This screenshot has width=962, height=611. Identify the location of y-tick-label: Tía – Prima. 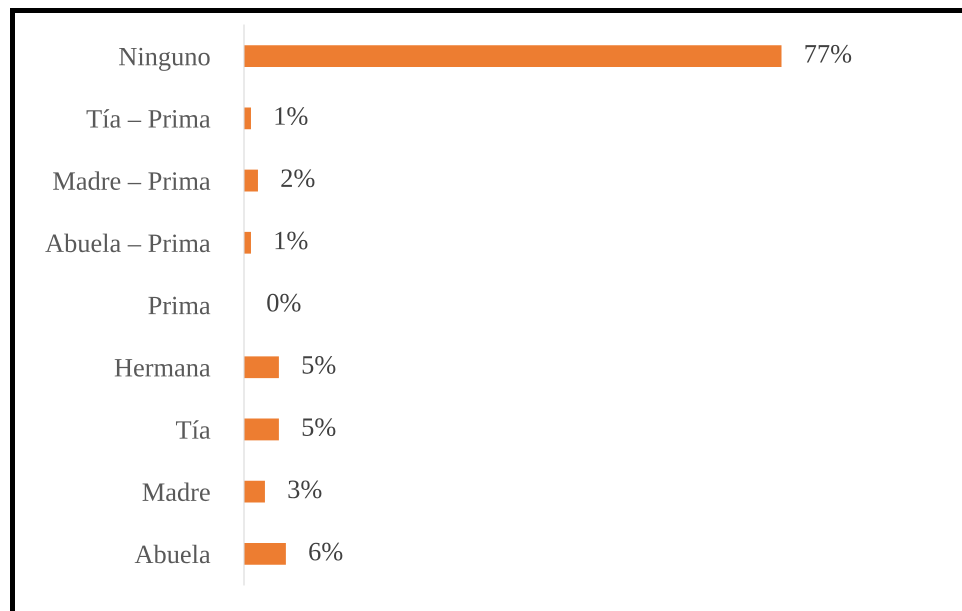
(148, 118).